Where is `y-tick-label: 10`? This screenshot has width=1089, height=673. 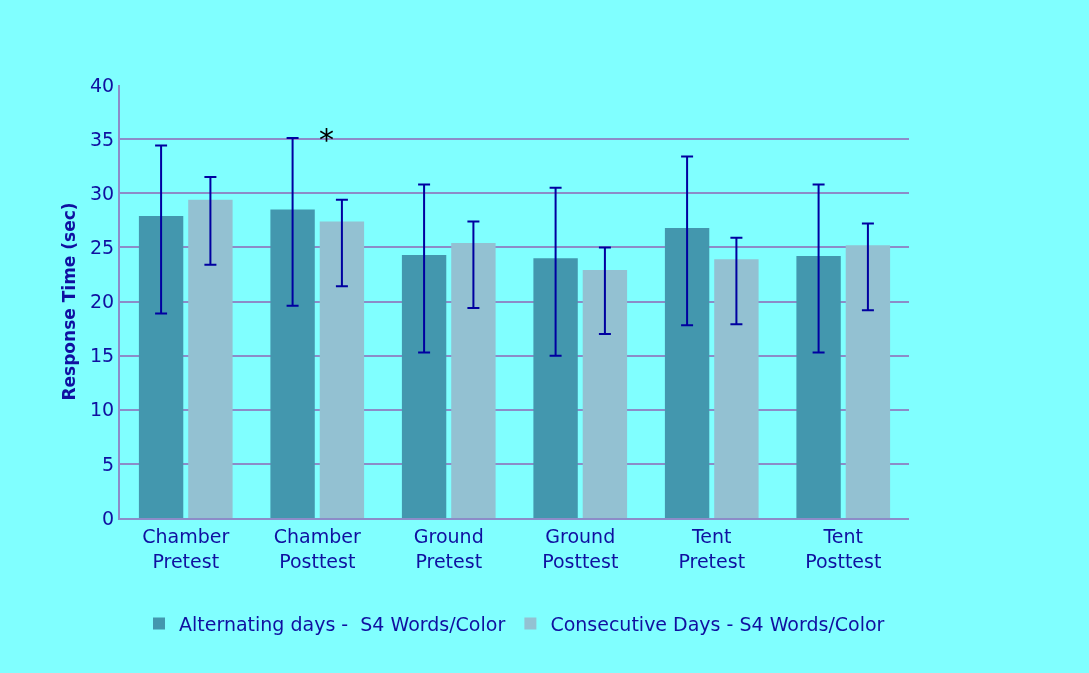
y-tick-label: 10 is located at coordinates (102, 409).